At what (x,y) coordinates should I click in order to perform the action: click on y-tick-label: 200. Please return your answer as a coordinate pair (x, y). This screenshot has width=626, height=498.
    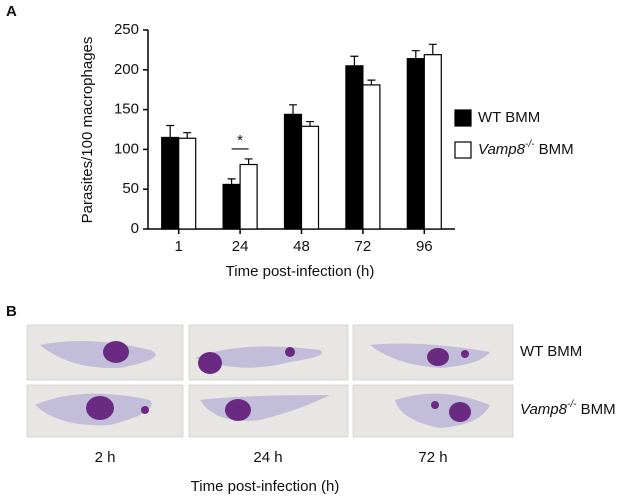
    Looking at the image, I should click on (126, 69).